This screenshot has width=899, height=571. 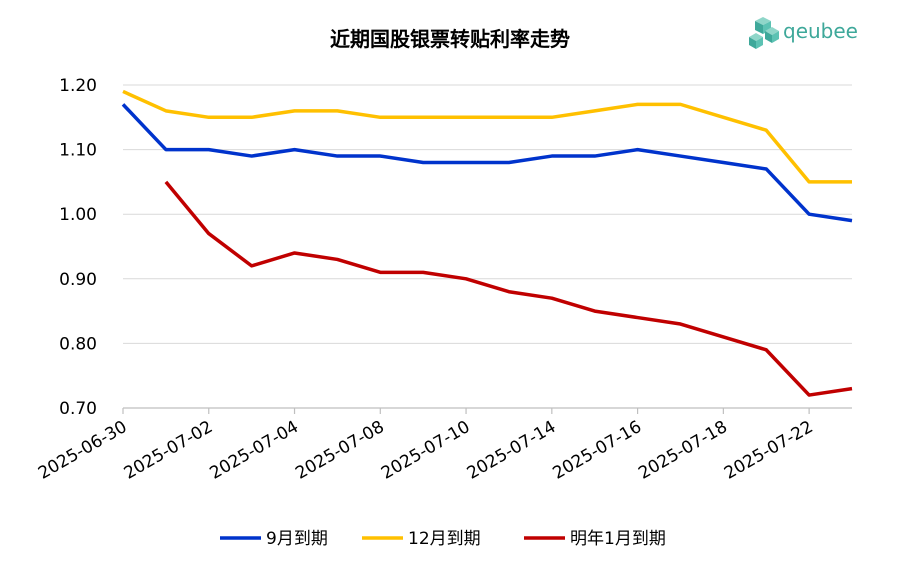 What do you see at coordinates (820, 31) in the screenshot?
I see `brand-name: qeubee` at bounding box center [820, 31].